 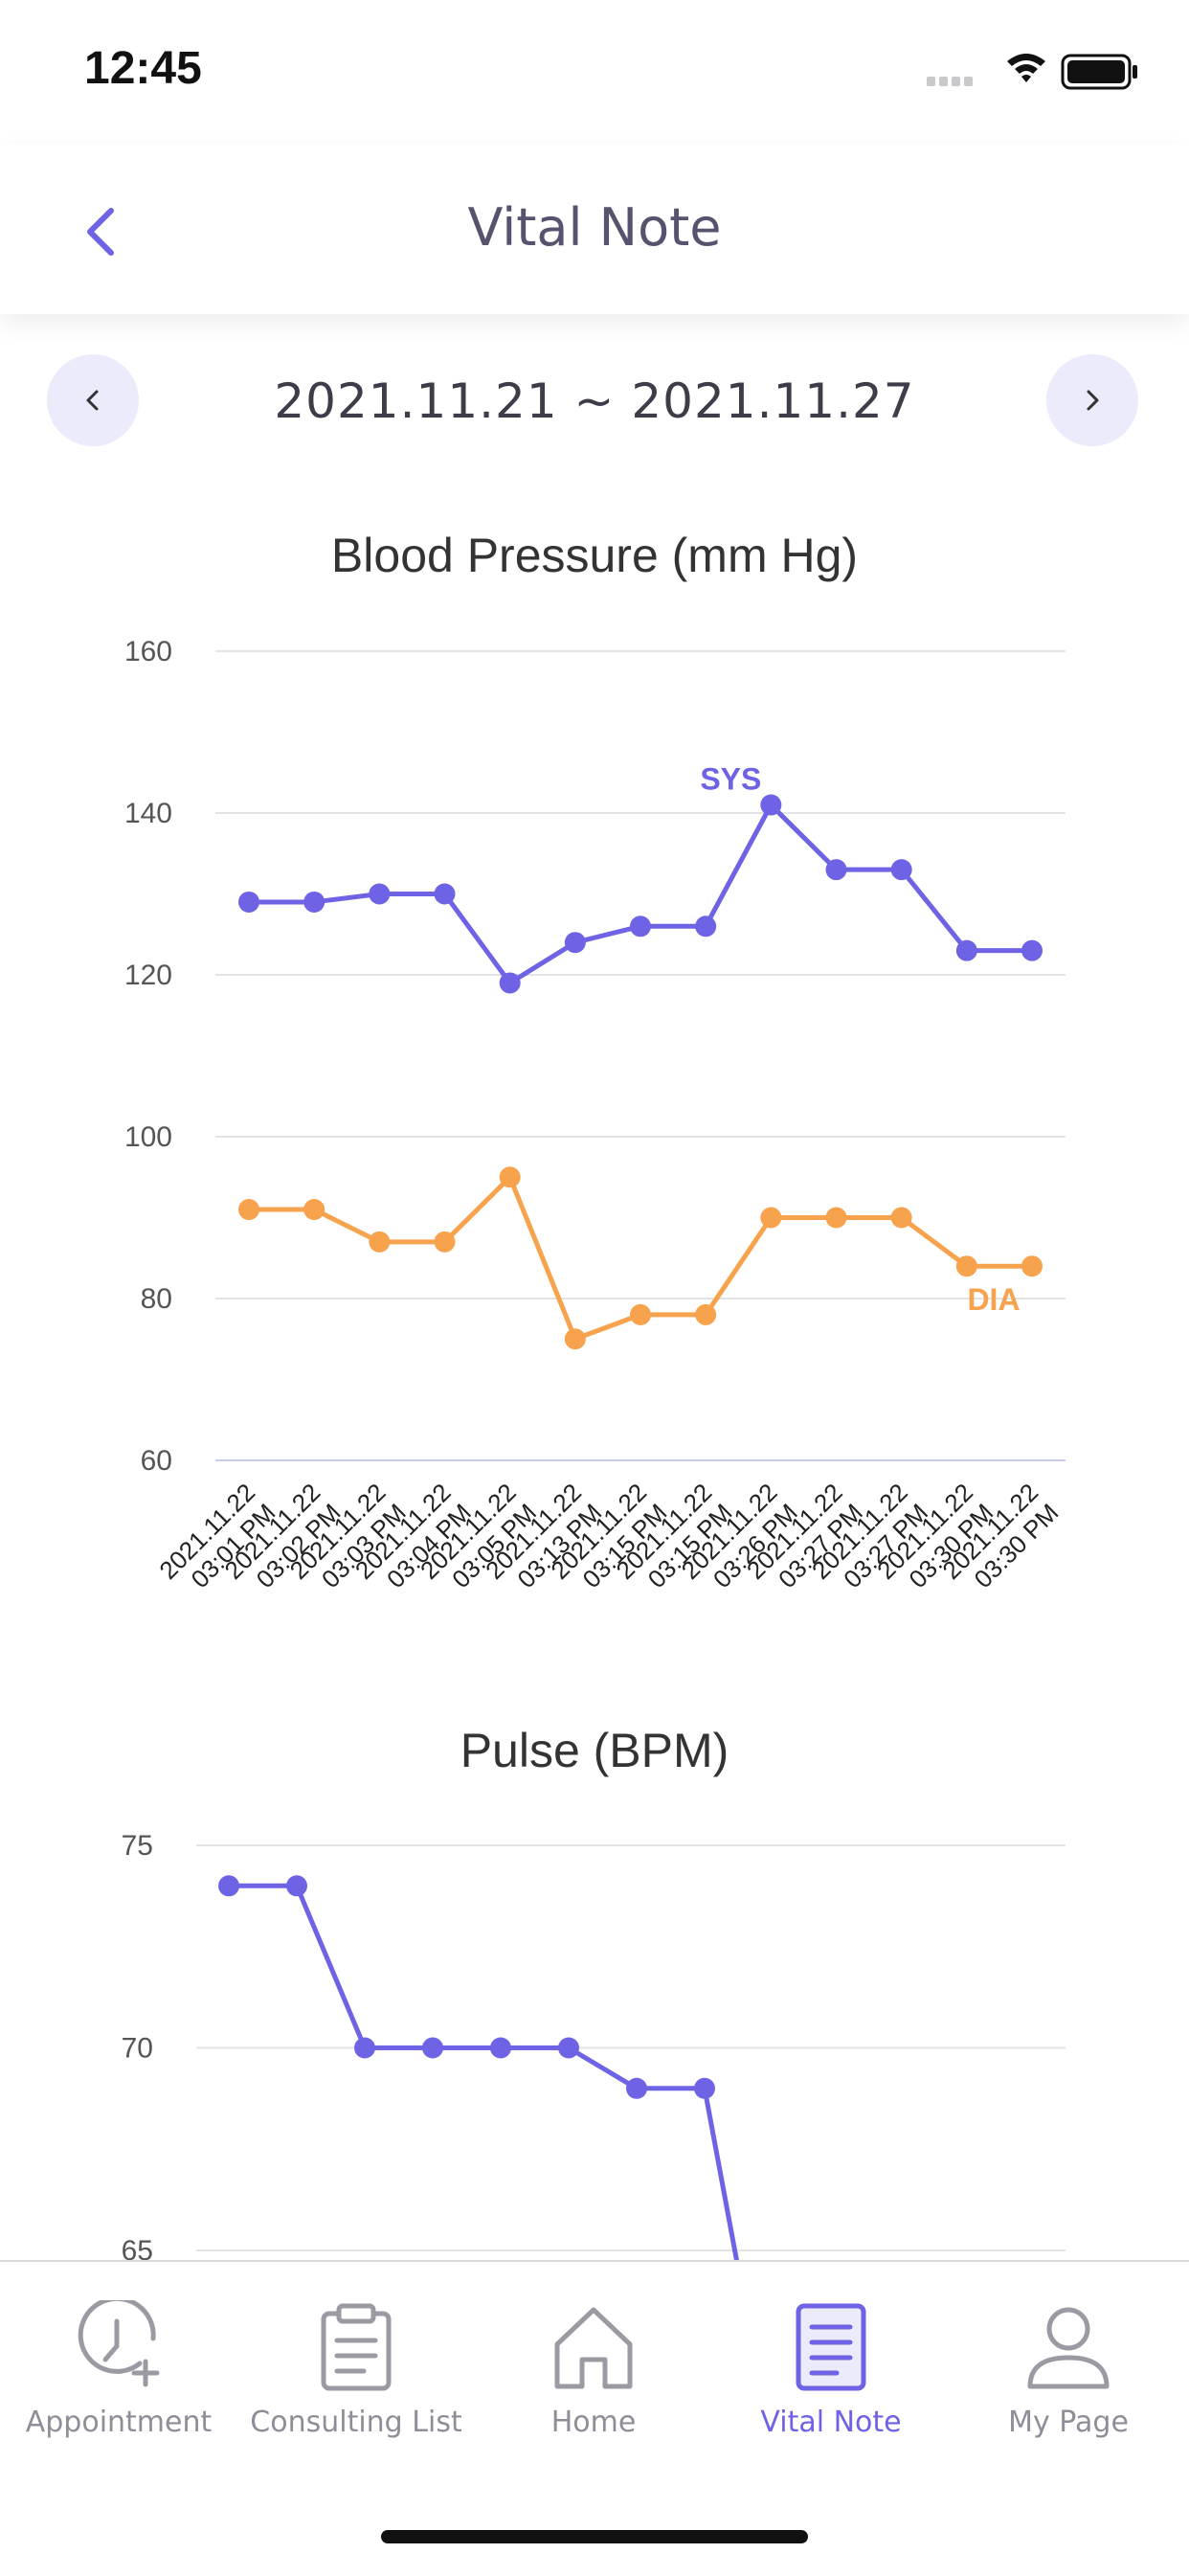 I want to click on y-tick-label: 65, so click(x=137, y=2247).